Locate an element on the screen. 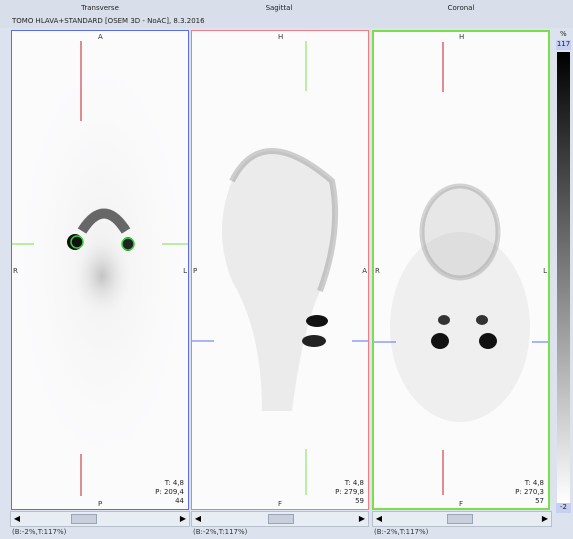  image-info: T: 4,8 P: 209,4 44 is located at coordinates (169, 492).